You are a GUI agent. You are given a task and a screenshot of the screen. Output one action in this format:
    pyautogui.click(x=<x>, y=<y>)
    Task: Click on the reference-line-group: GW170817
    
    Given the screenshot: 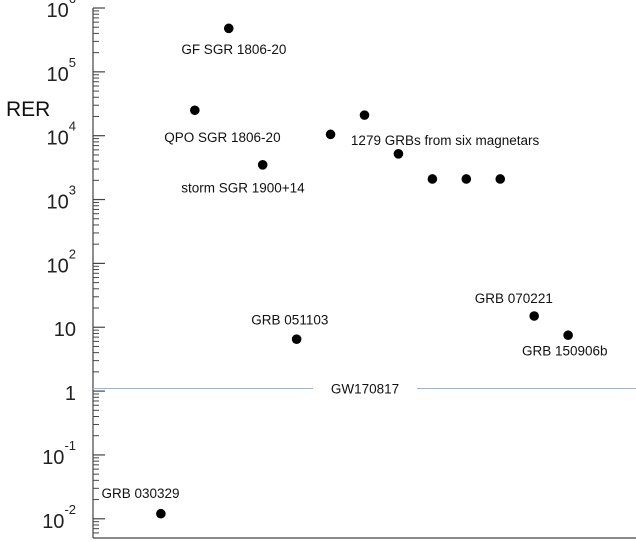 What is the action you would take?
    pyautogui.click(x=364, y=388)
    